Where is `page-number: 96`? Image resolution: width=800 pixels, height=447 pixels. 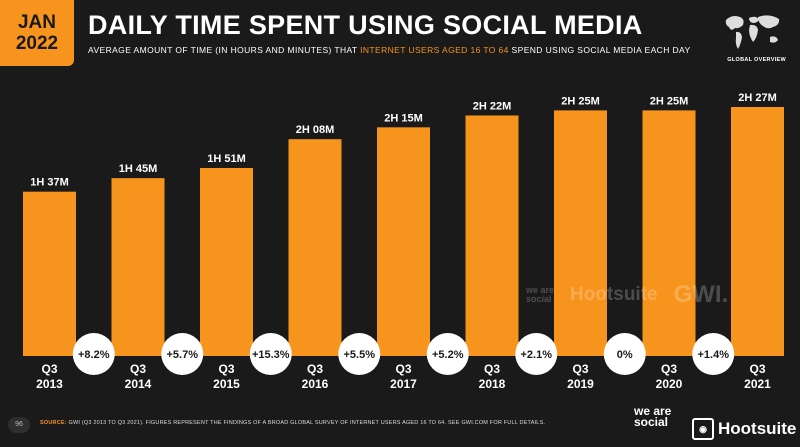
page-number: 96 is located at coordinates (19, 425).